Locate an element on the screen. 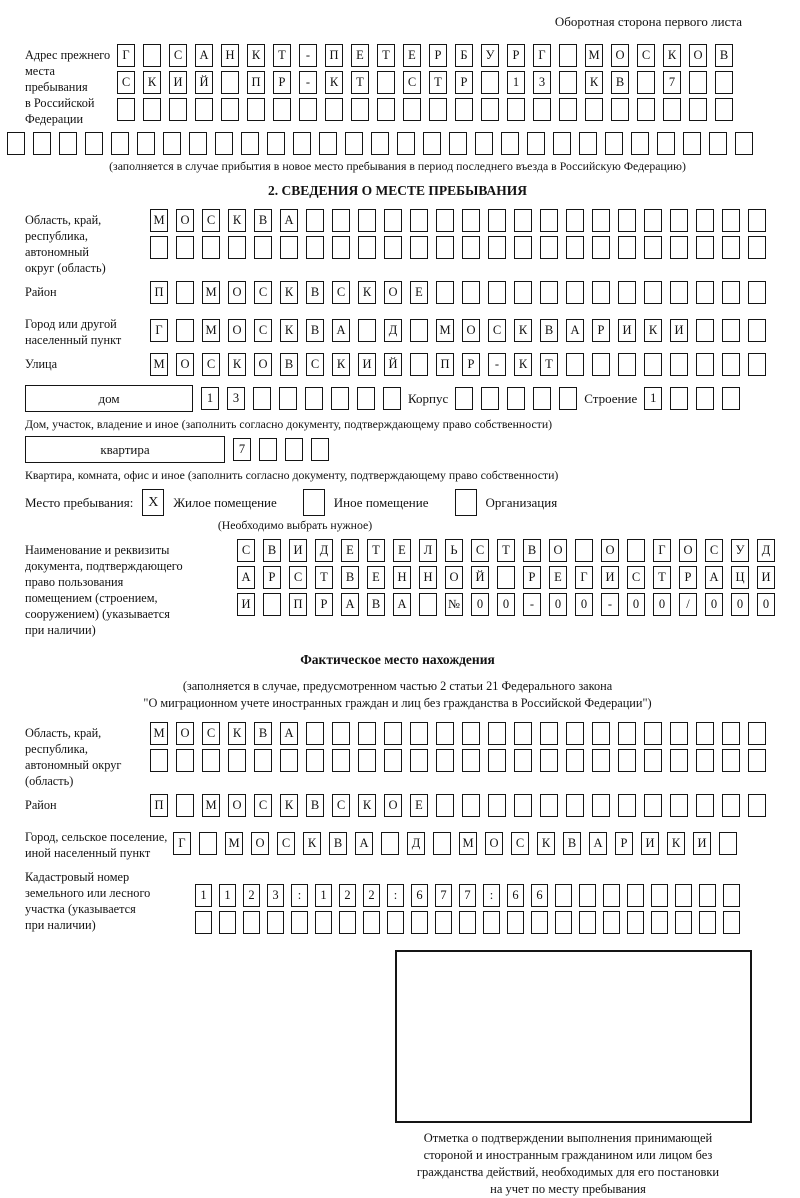 The height and width of the screenshot is (1198, 800). char-cell: 6 is located at coordinates (419, 895).